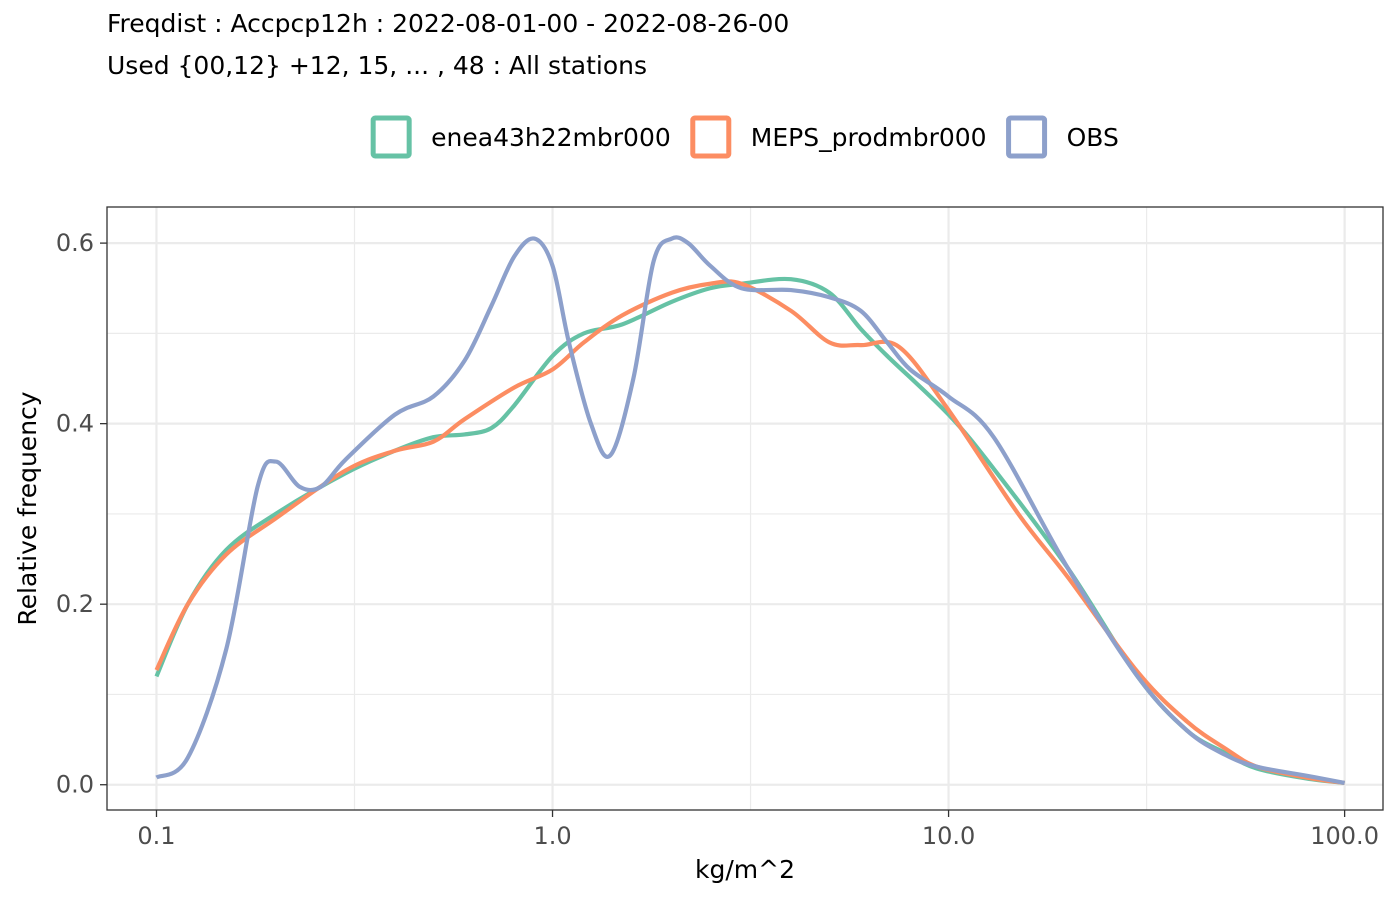  I want to click on x-tick-label: 100.0, so click(1344, 836).